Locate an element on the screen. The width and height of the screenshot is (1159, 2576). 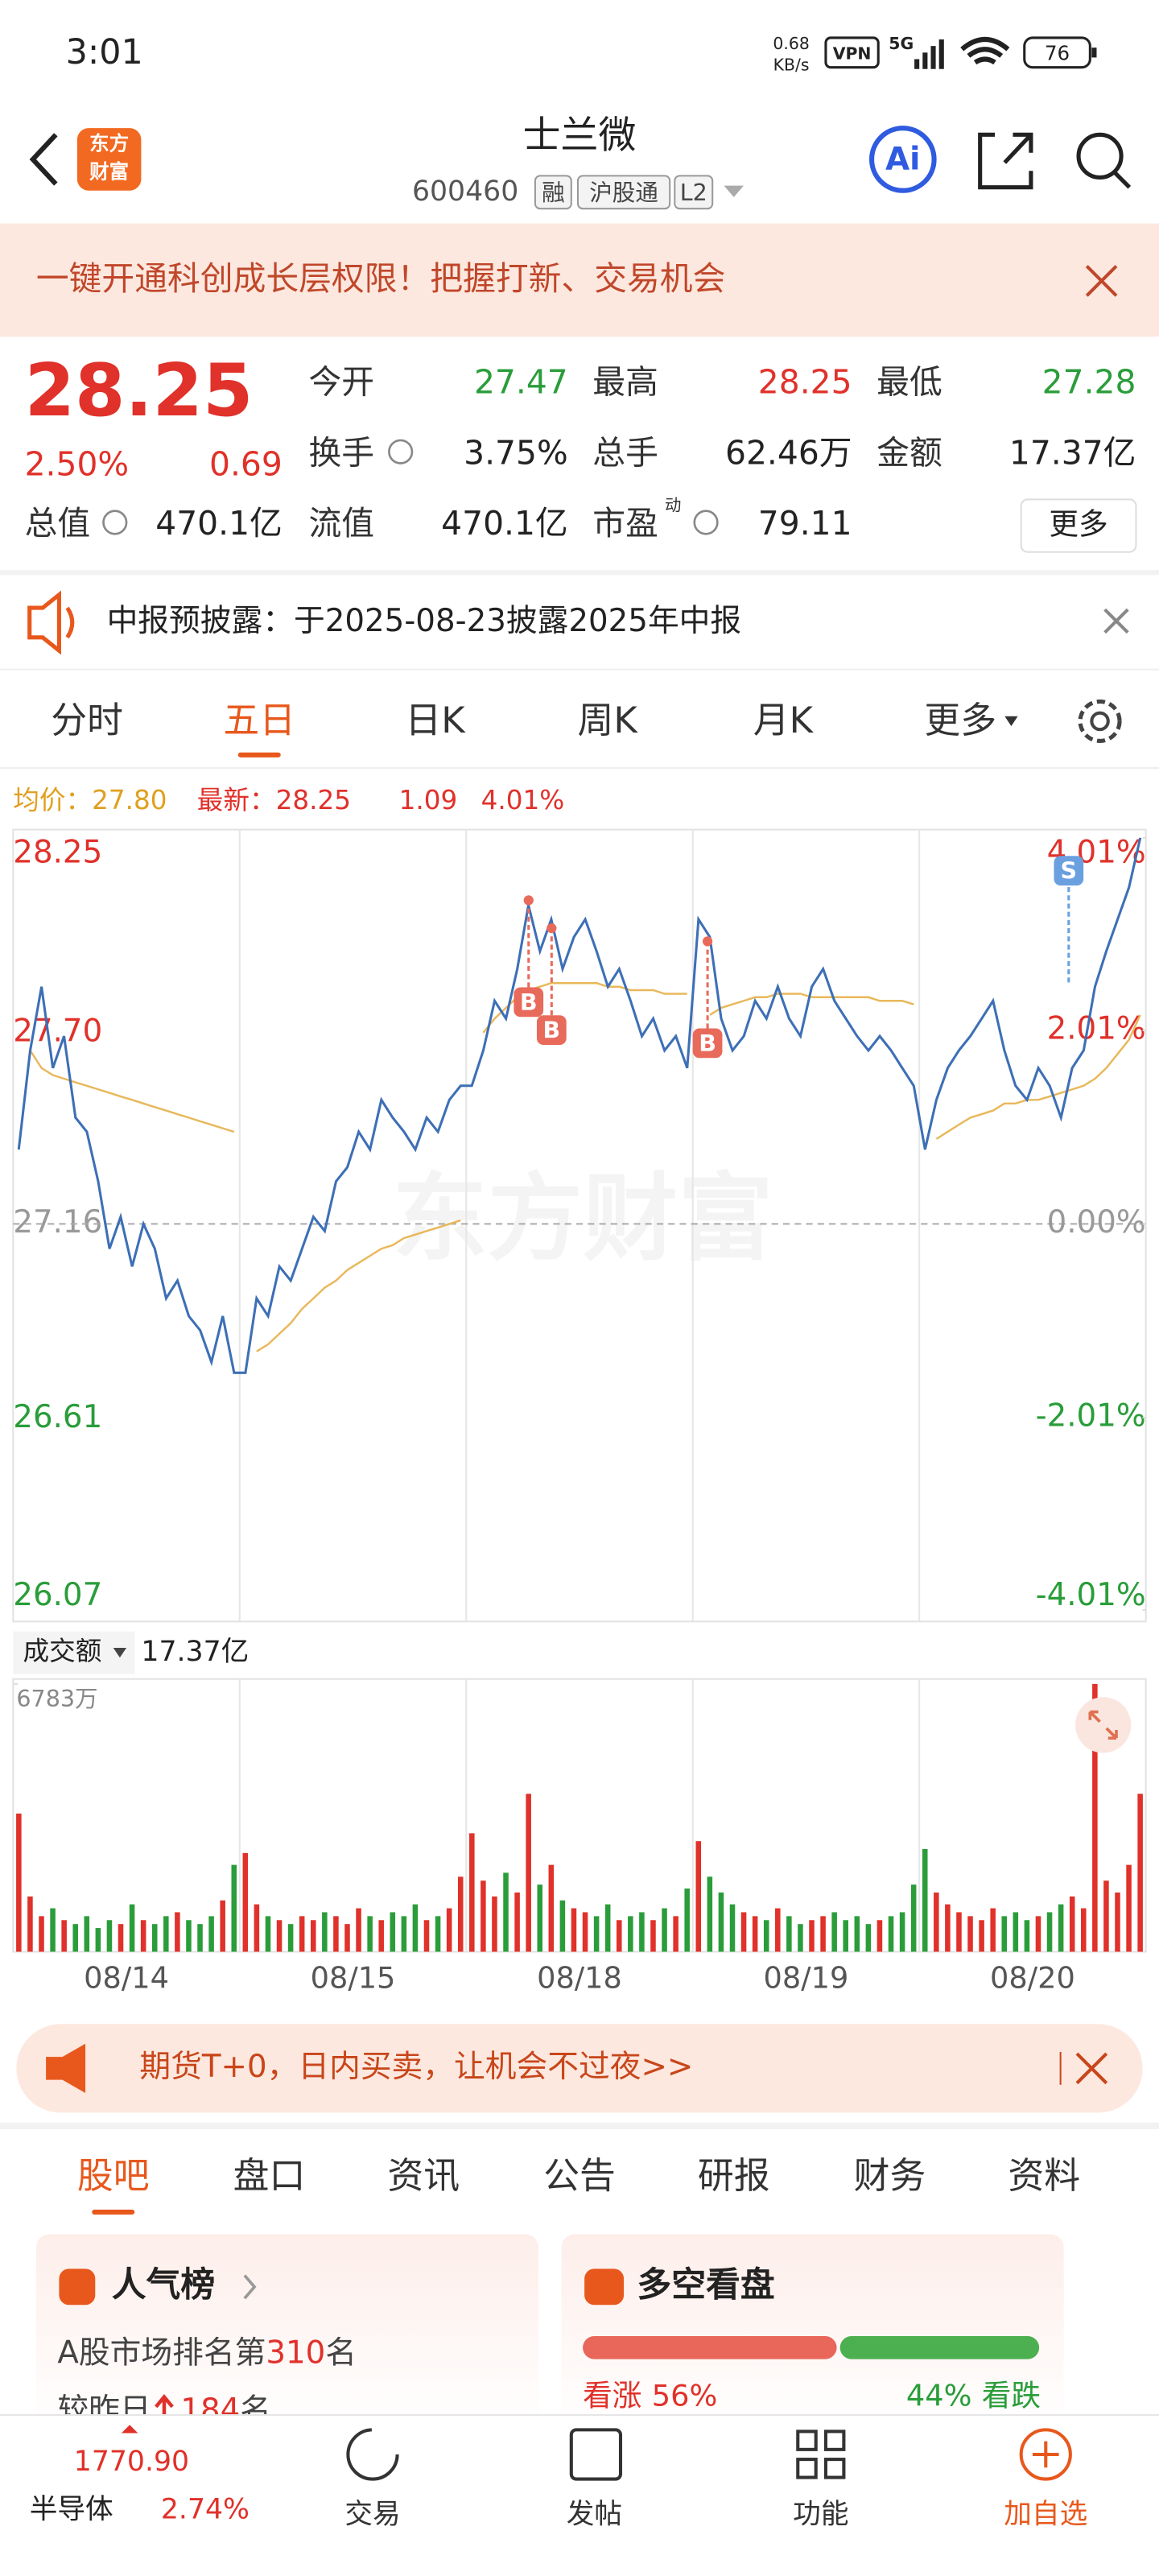
tab: 周K is located at coordinates (608, 720).